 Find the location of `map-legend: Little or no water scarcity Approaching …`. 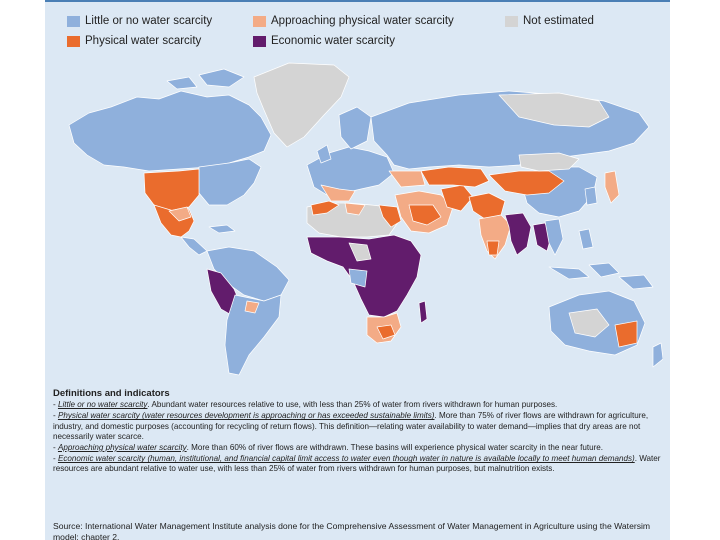

map-legend: Little or no water scarcity Approaching … is located at coordinates (357, 32).